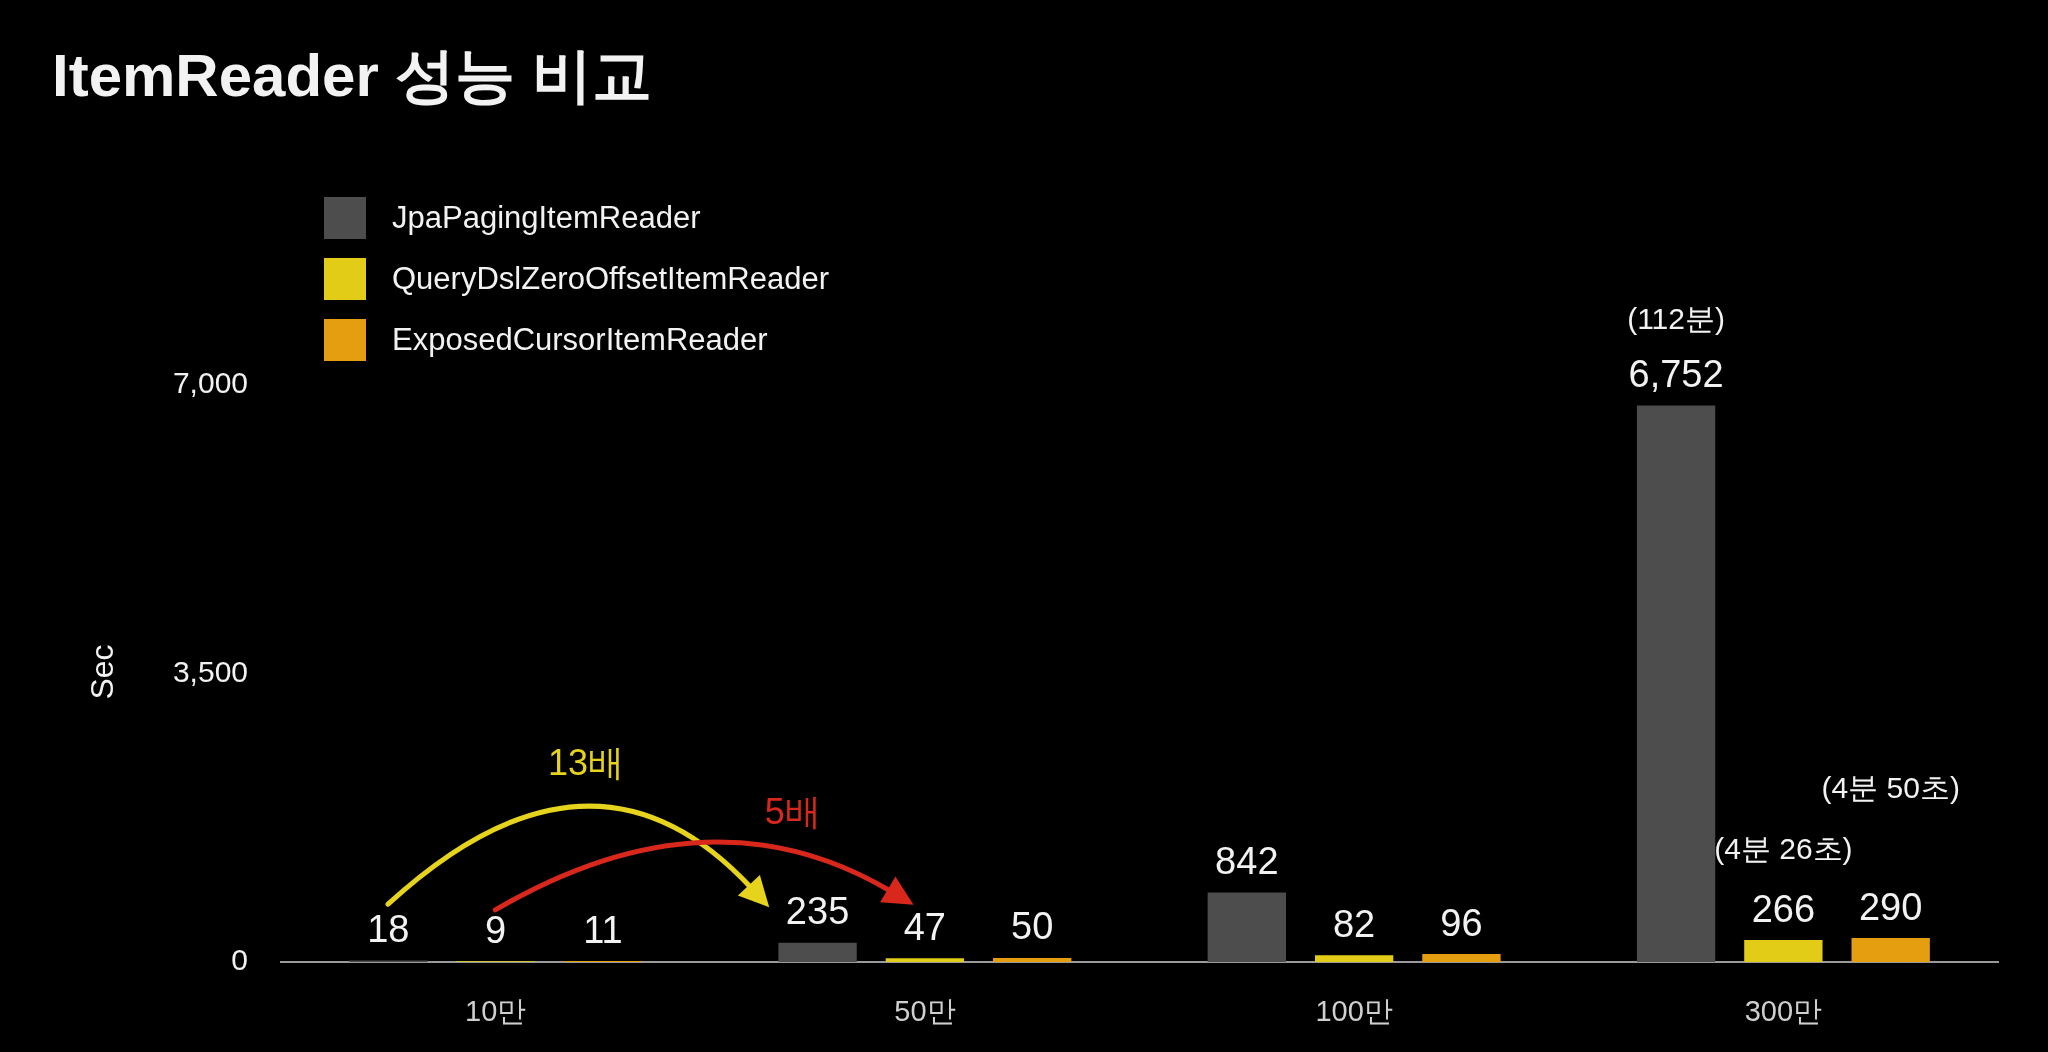 This screenshot has height=1052, width=2048. What do you see at coordinates (925, 1011) in the screenshot?
I see `x-tick-label: 50만` at bounding box center [925, 1011].